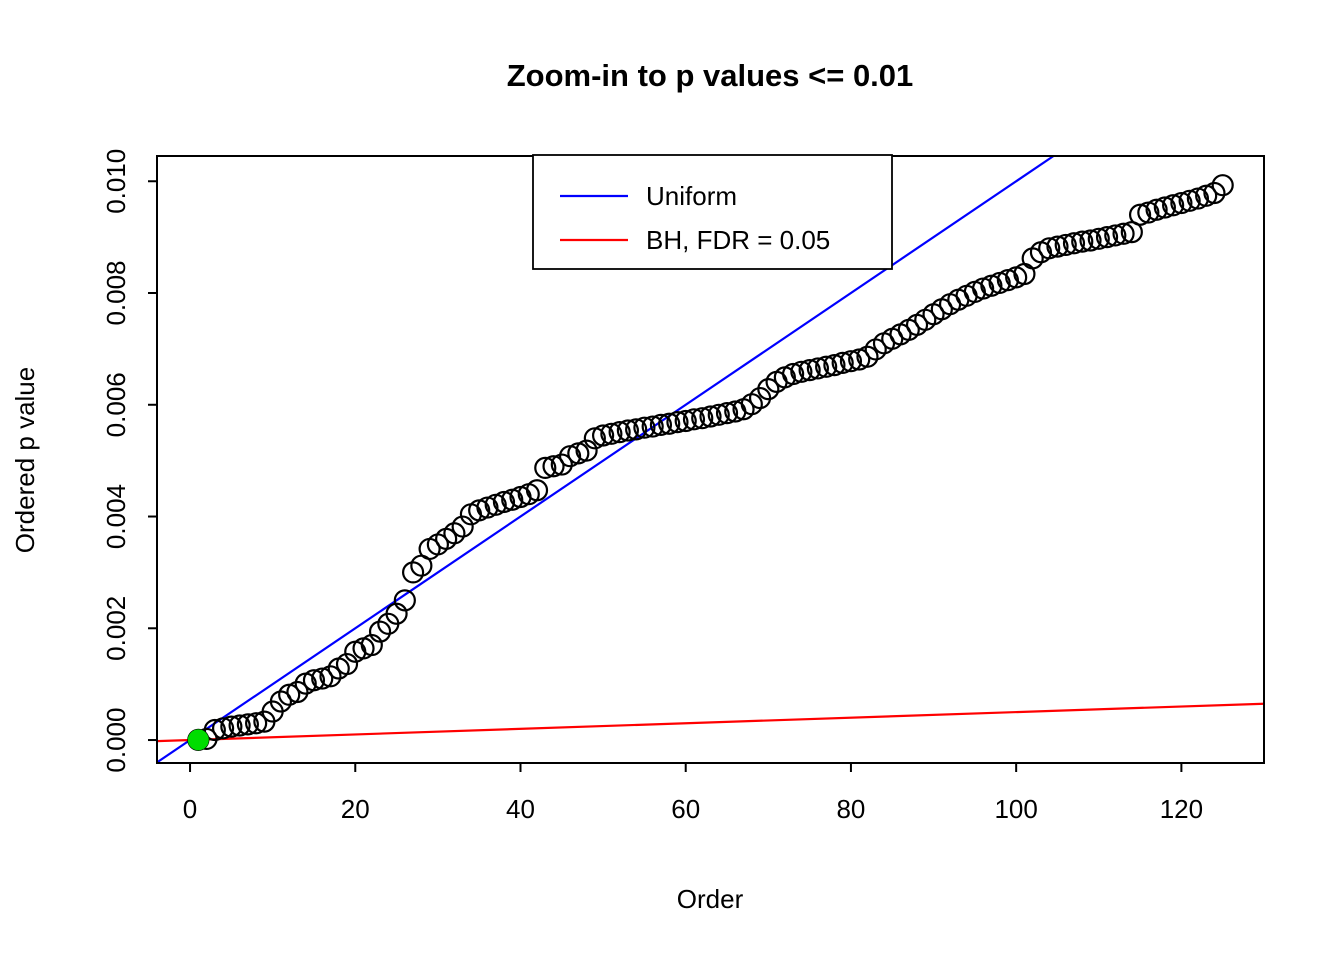  Describe the element at coordinates (710, 722) in the screenshot. I see `bh-threshold-line` at that location.